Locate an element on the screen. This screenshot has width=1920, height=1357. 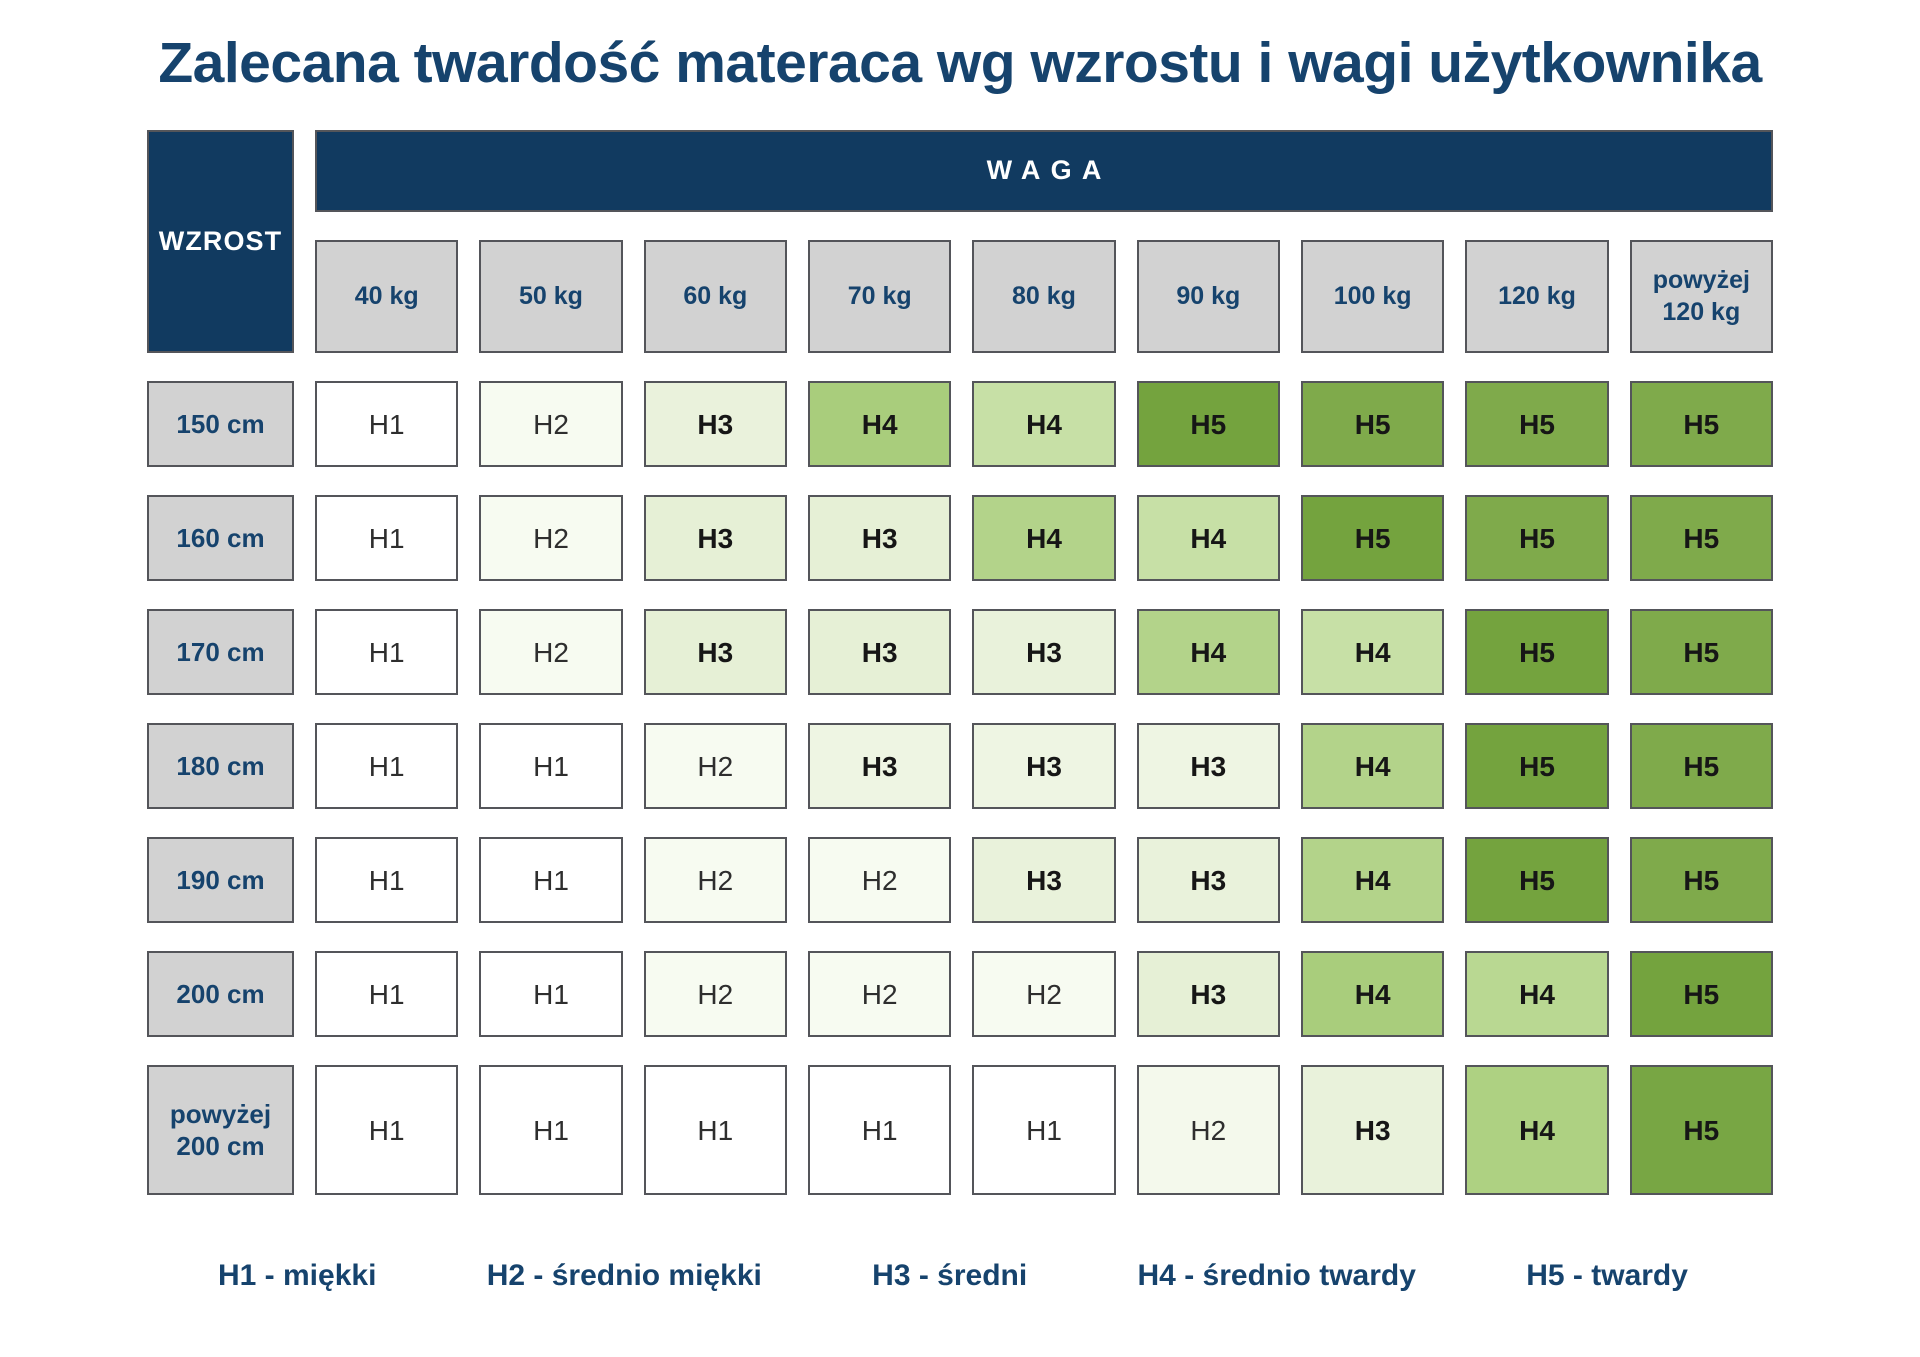
legend-item-h5: H5 - twardy is located at coordinates (1607, 1275).